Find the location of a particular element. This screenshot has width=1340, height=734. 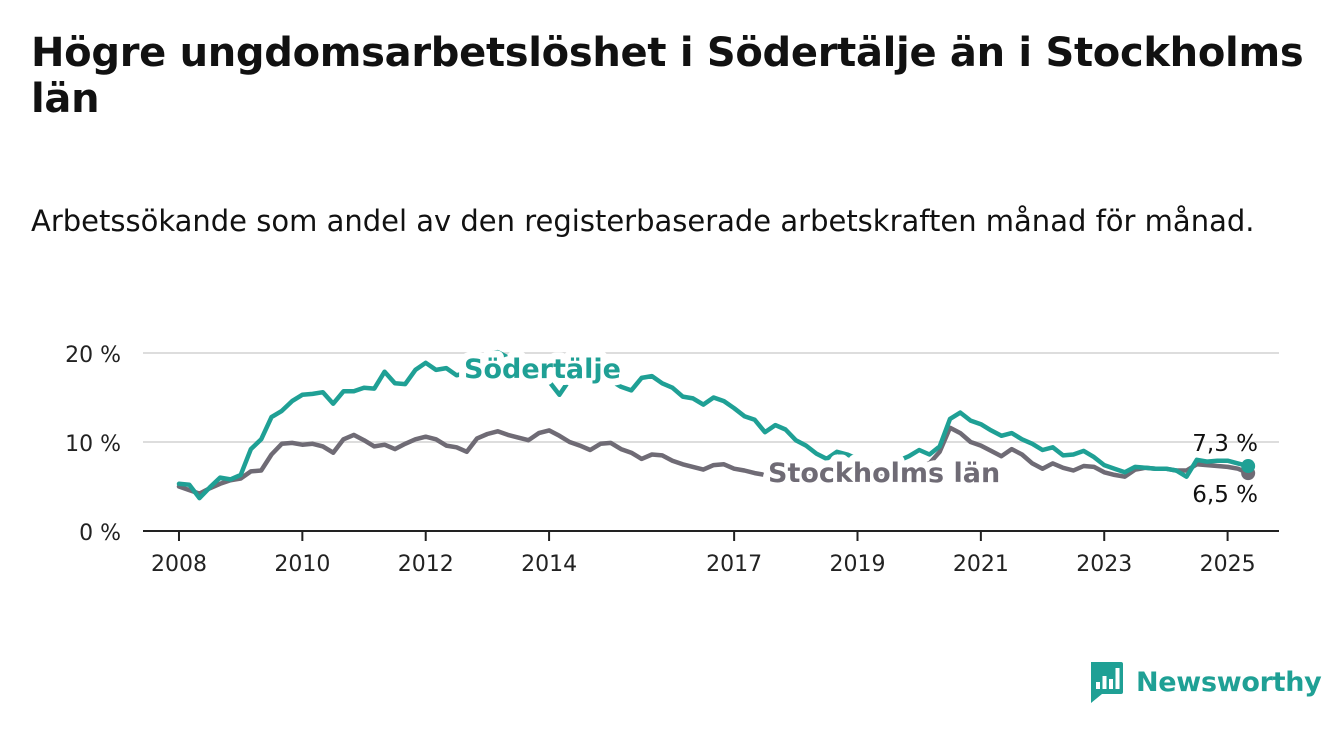

stockholm-line is located at coordinates (713, 460).